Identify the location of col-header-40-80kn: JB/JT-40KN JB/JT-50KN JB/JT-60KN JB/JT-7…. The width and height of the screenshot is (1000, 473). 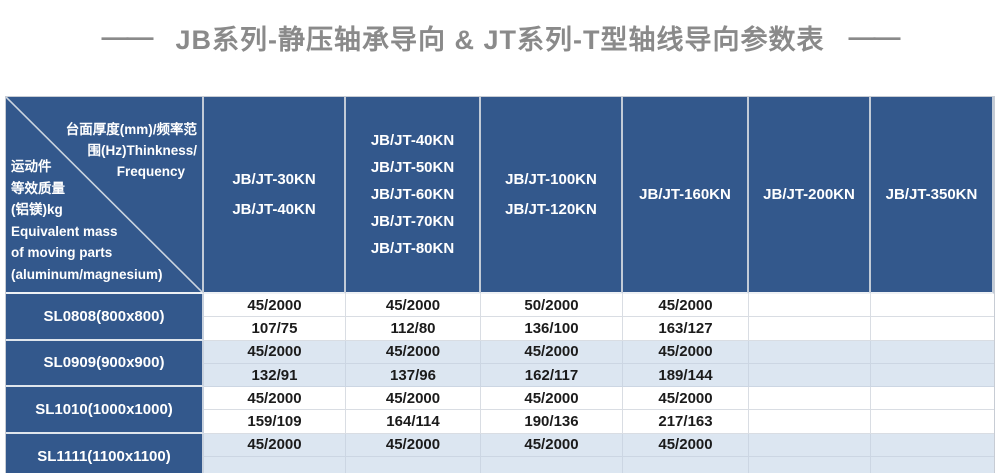
(413, 195).